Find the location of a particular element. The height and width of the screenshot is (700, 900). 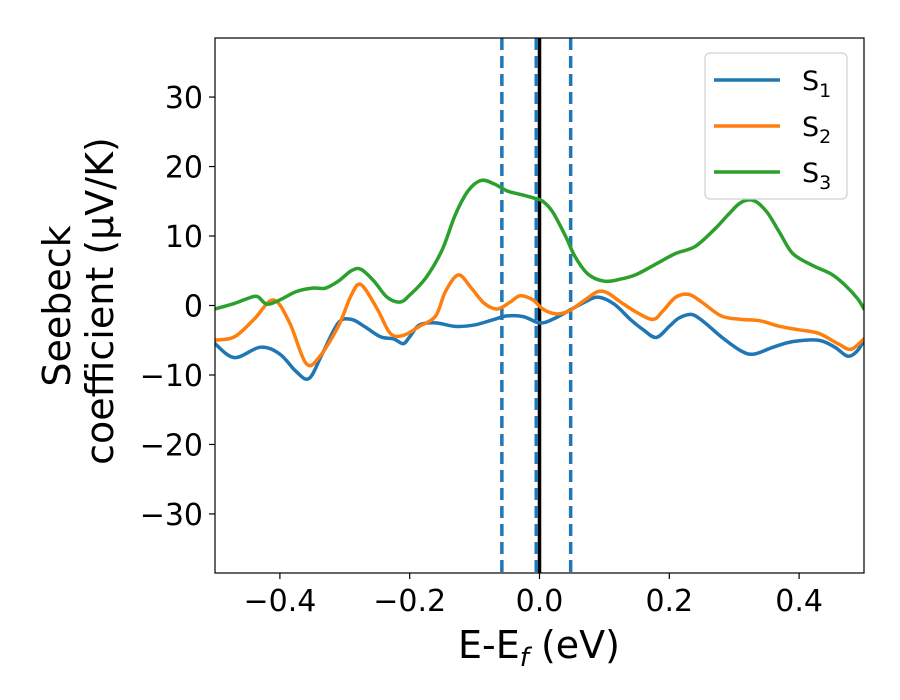

y-axis-title-line1: Seebeck is located at coordinates (57, 305).